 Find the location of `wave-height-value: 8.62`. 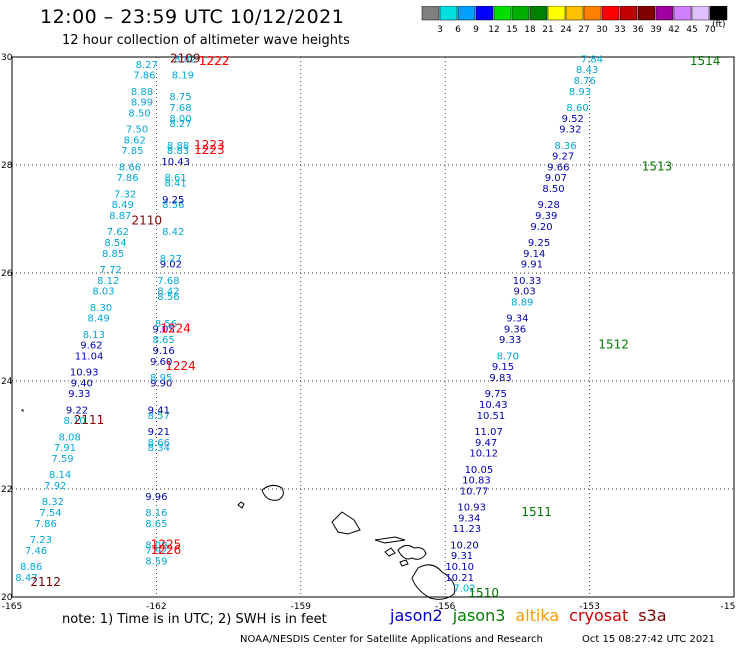

wave-height-value: 8.62 is located at coordinates (135, 140).